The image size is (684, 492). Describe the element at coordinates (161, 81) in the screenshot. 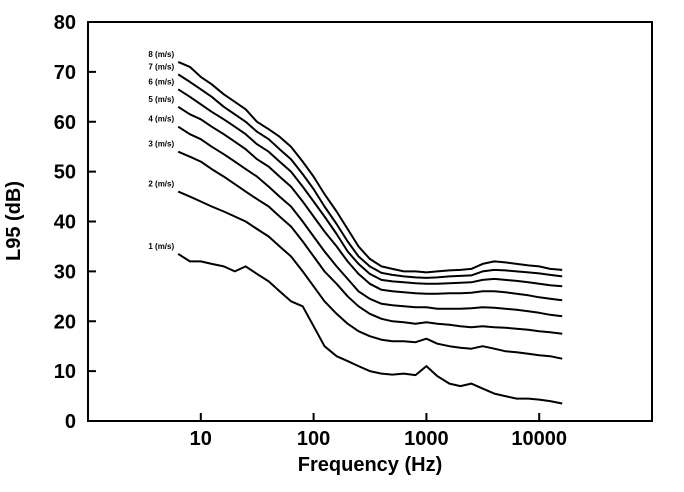

I see `series-label: 6 (m/s)` at that location.